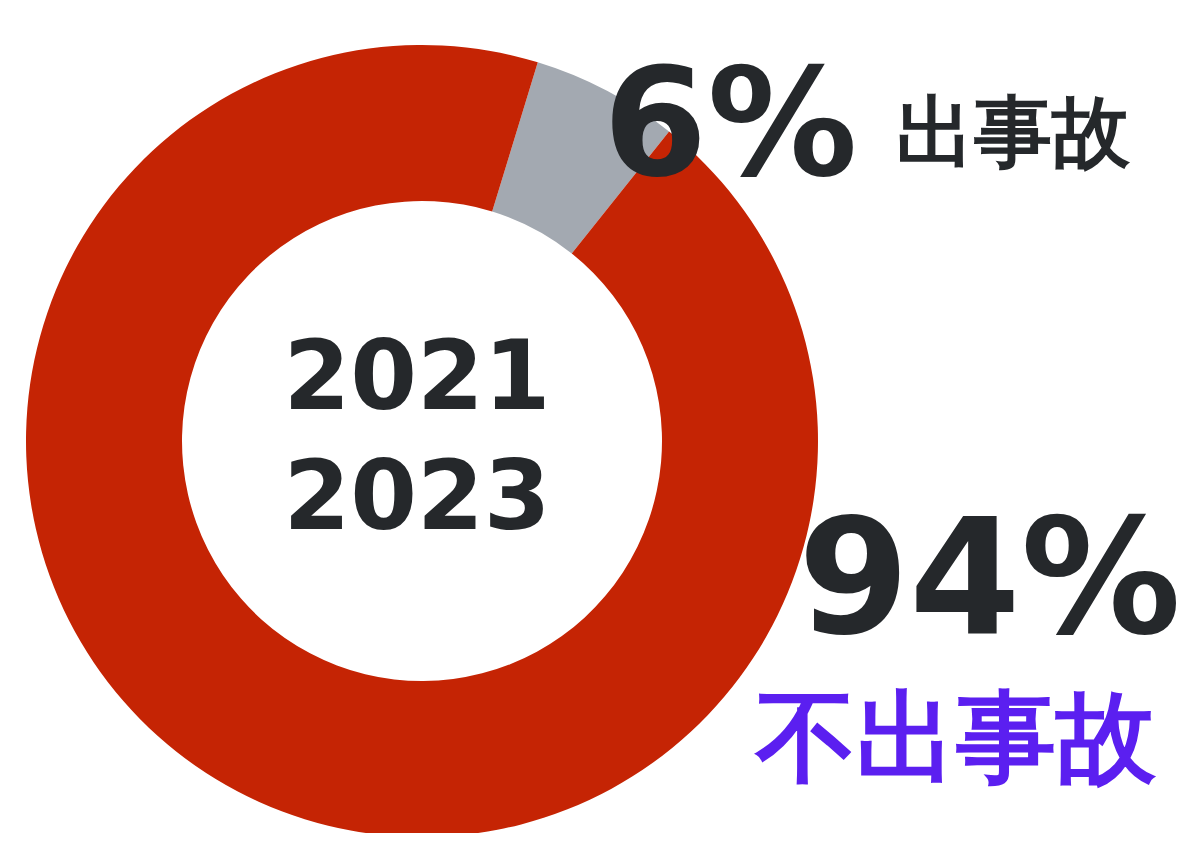 This screenshot has width=1182, height=841. What do you see at coordinates (730, 123) in the screenshot?
I see `data-label: 6%` at bounding box center [730, 123].